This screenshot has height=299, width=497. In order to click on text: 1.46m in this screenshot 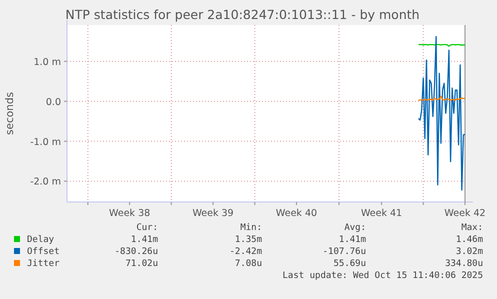, I will do `click(469, 240)`.